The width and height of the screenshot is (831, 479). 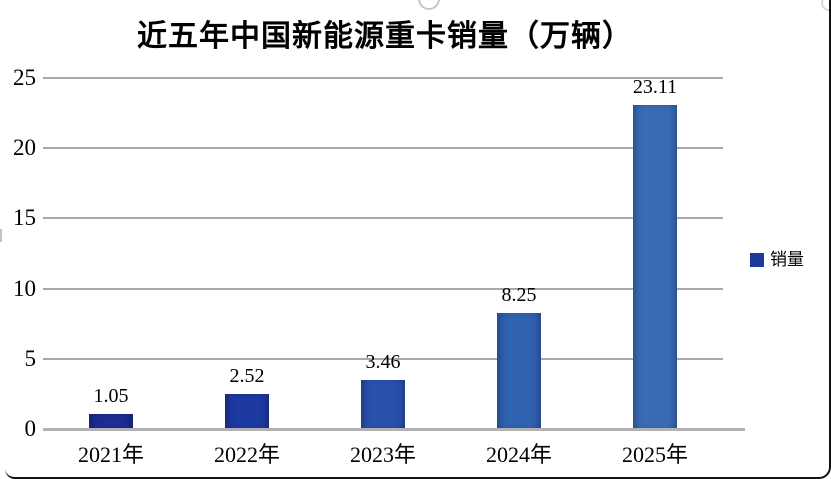 I want to click on y-tick-label-5: 5, so click(x=30, y=358).